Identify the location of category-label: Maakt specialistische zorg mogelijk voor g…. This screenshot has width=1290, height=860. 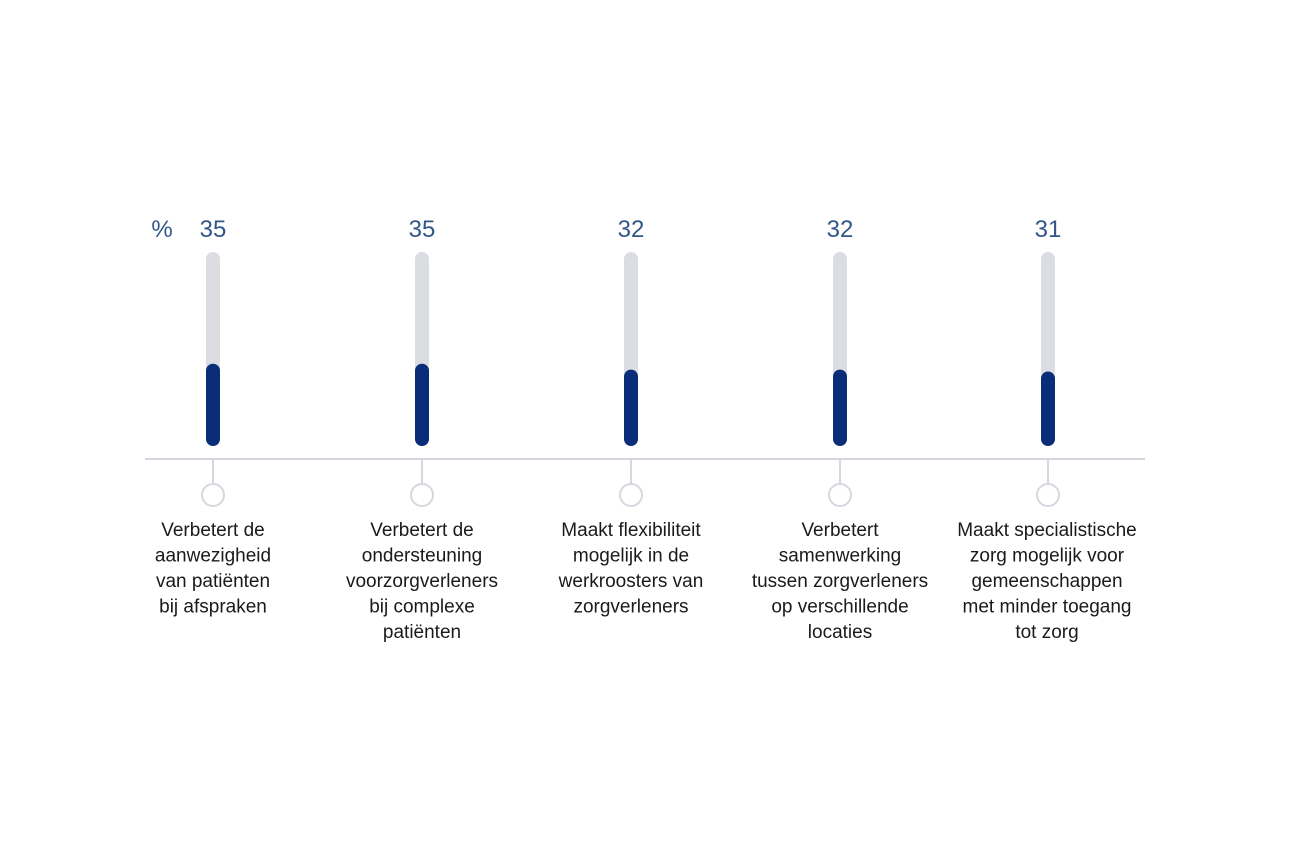
(1047, 581).